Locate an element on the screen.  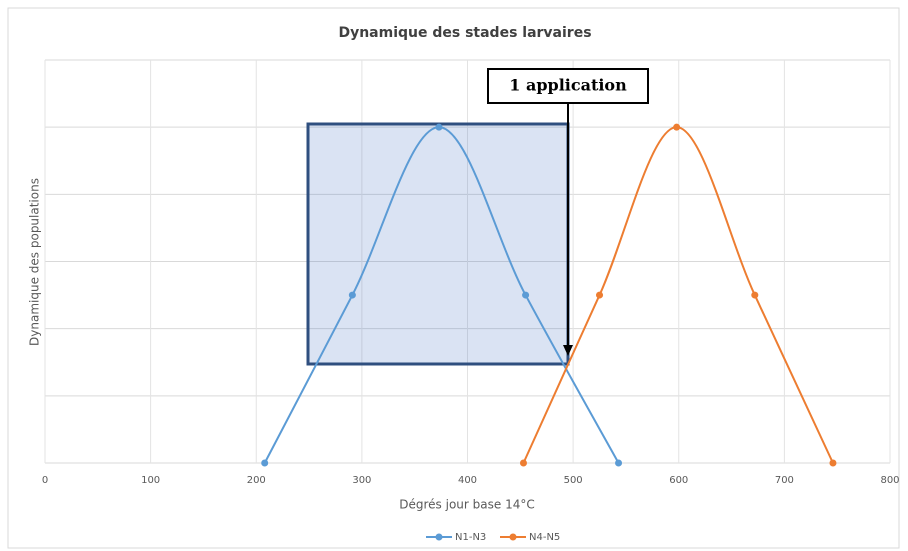
x-tick-label: 400 is located at coordinates (467, 480).